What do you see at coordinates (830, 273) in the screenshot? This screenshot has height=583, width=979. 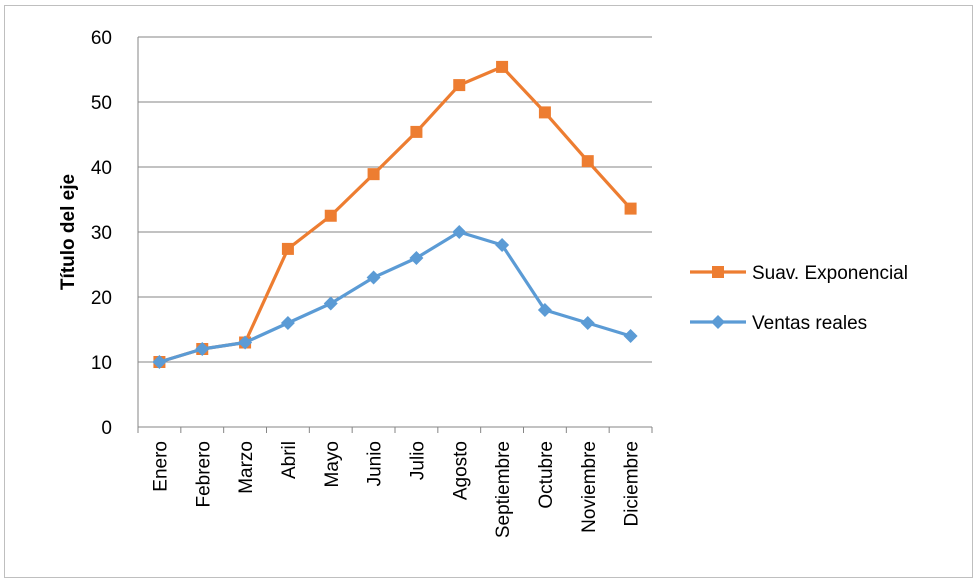 I see `legend-label: Suav. Exponencial` at bounding box center [830, 273].